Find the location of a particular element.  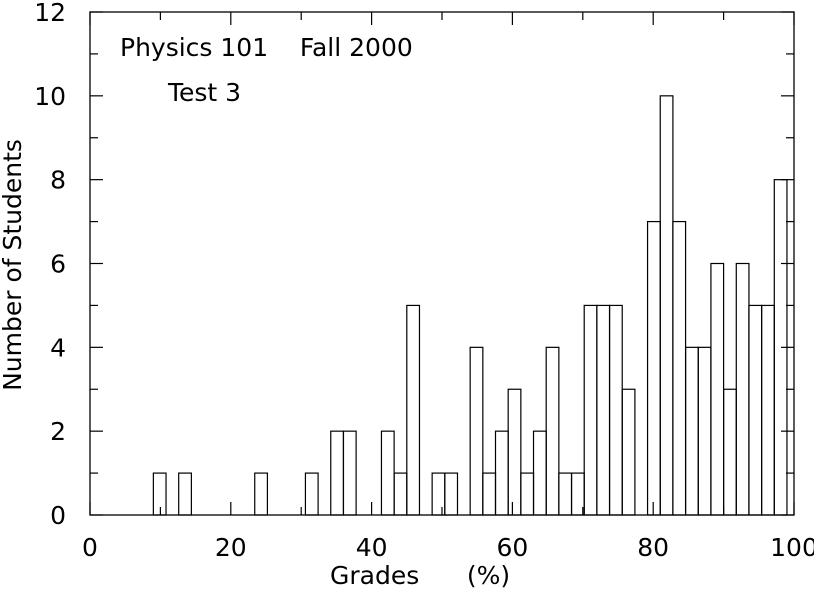

chart-title-line-1: Physics 101 Fall 2000 is located at coordinates (266, 47).